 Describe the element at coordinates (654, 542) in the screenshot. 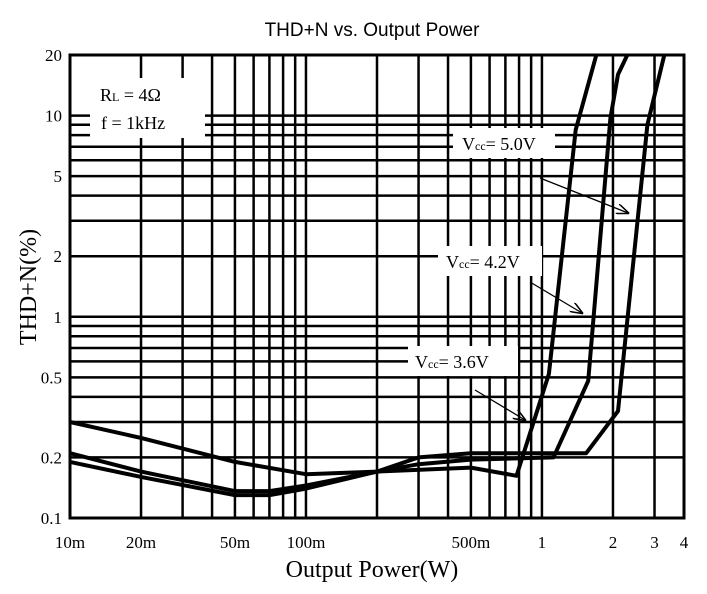

I see `x-tick-label: 3` at that location.